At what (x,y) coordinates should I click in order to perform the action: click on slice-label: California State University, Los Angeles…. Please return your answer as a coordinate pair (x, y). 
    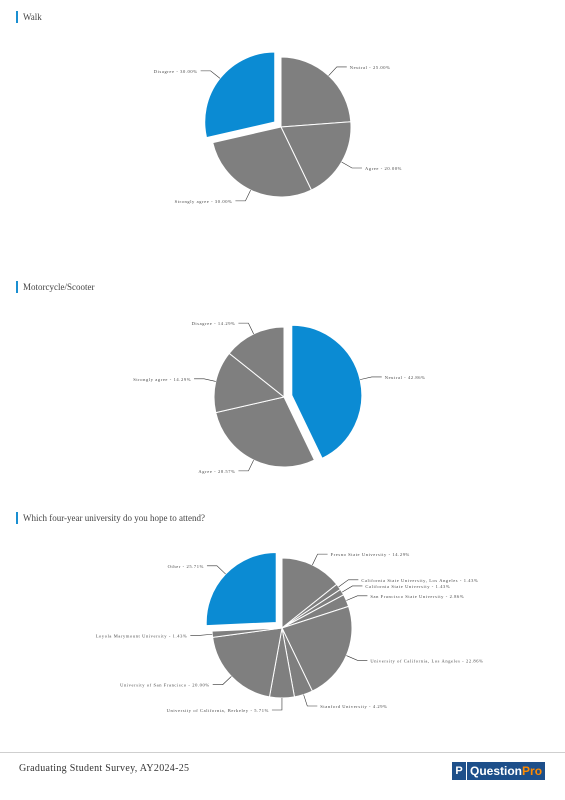
    Looking at the image, I should click on (419, 581).